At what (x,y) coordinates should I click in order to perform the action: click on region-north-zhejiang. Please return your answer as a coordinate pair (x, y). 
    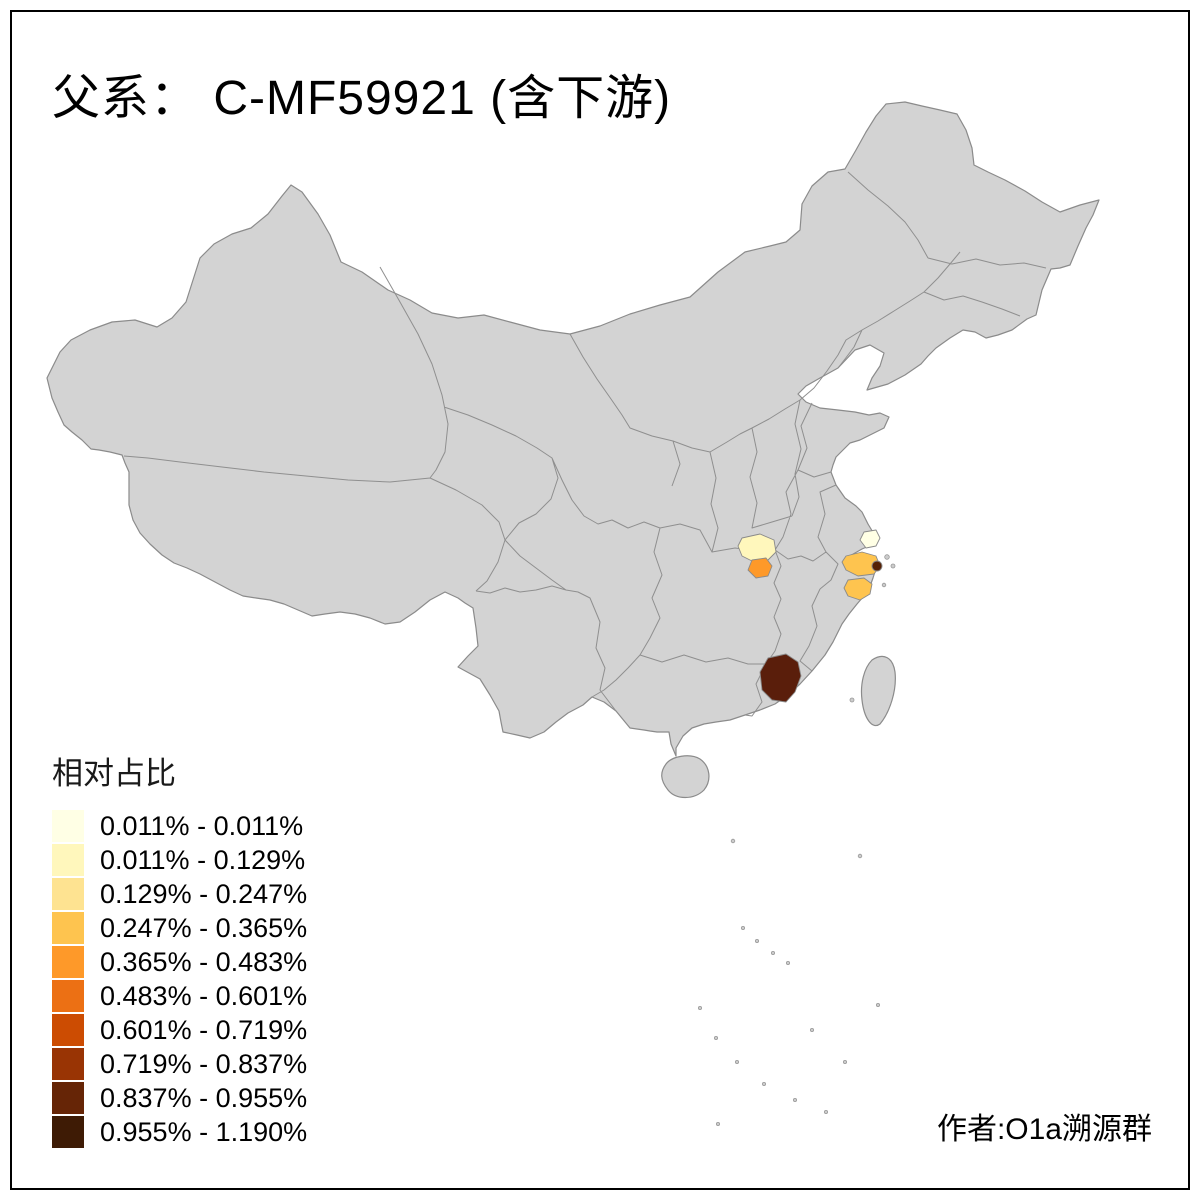
    Looking at the image, I should click on (861, 564).